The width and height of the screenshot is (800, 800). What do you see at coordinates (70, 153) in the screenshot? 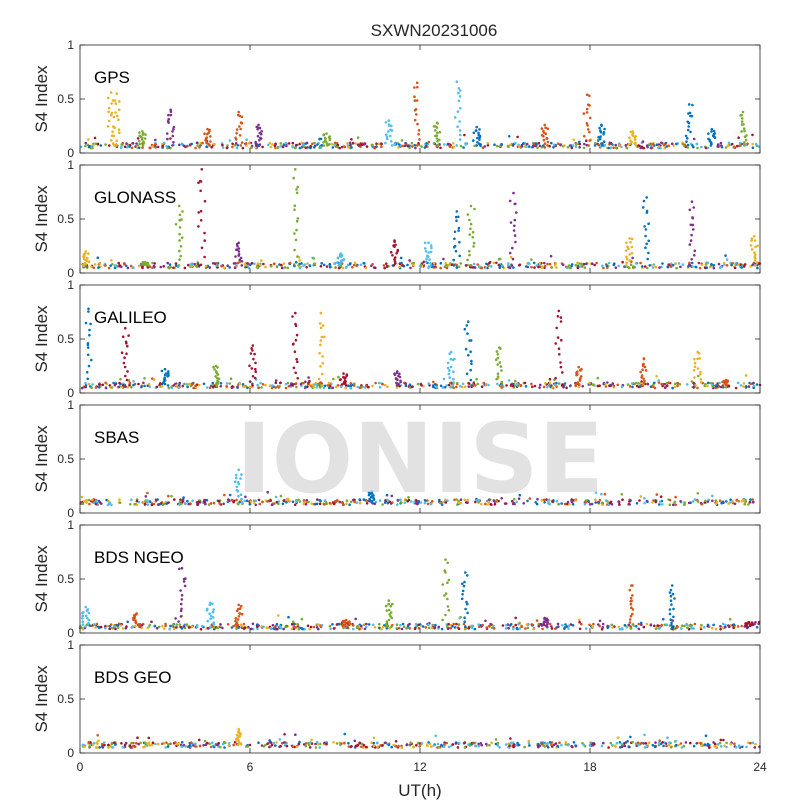
I see `y-tick-label: 0` at bounding box center [70, 153].